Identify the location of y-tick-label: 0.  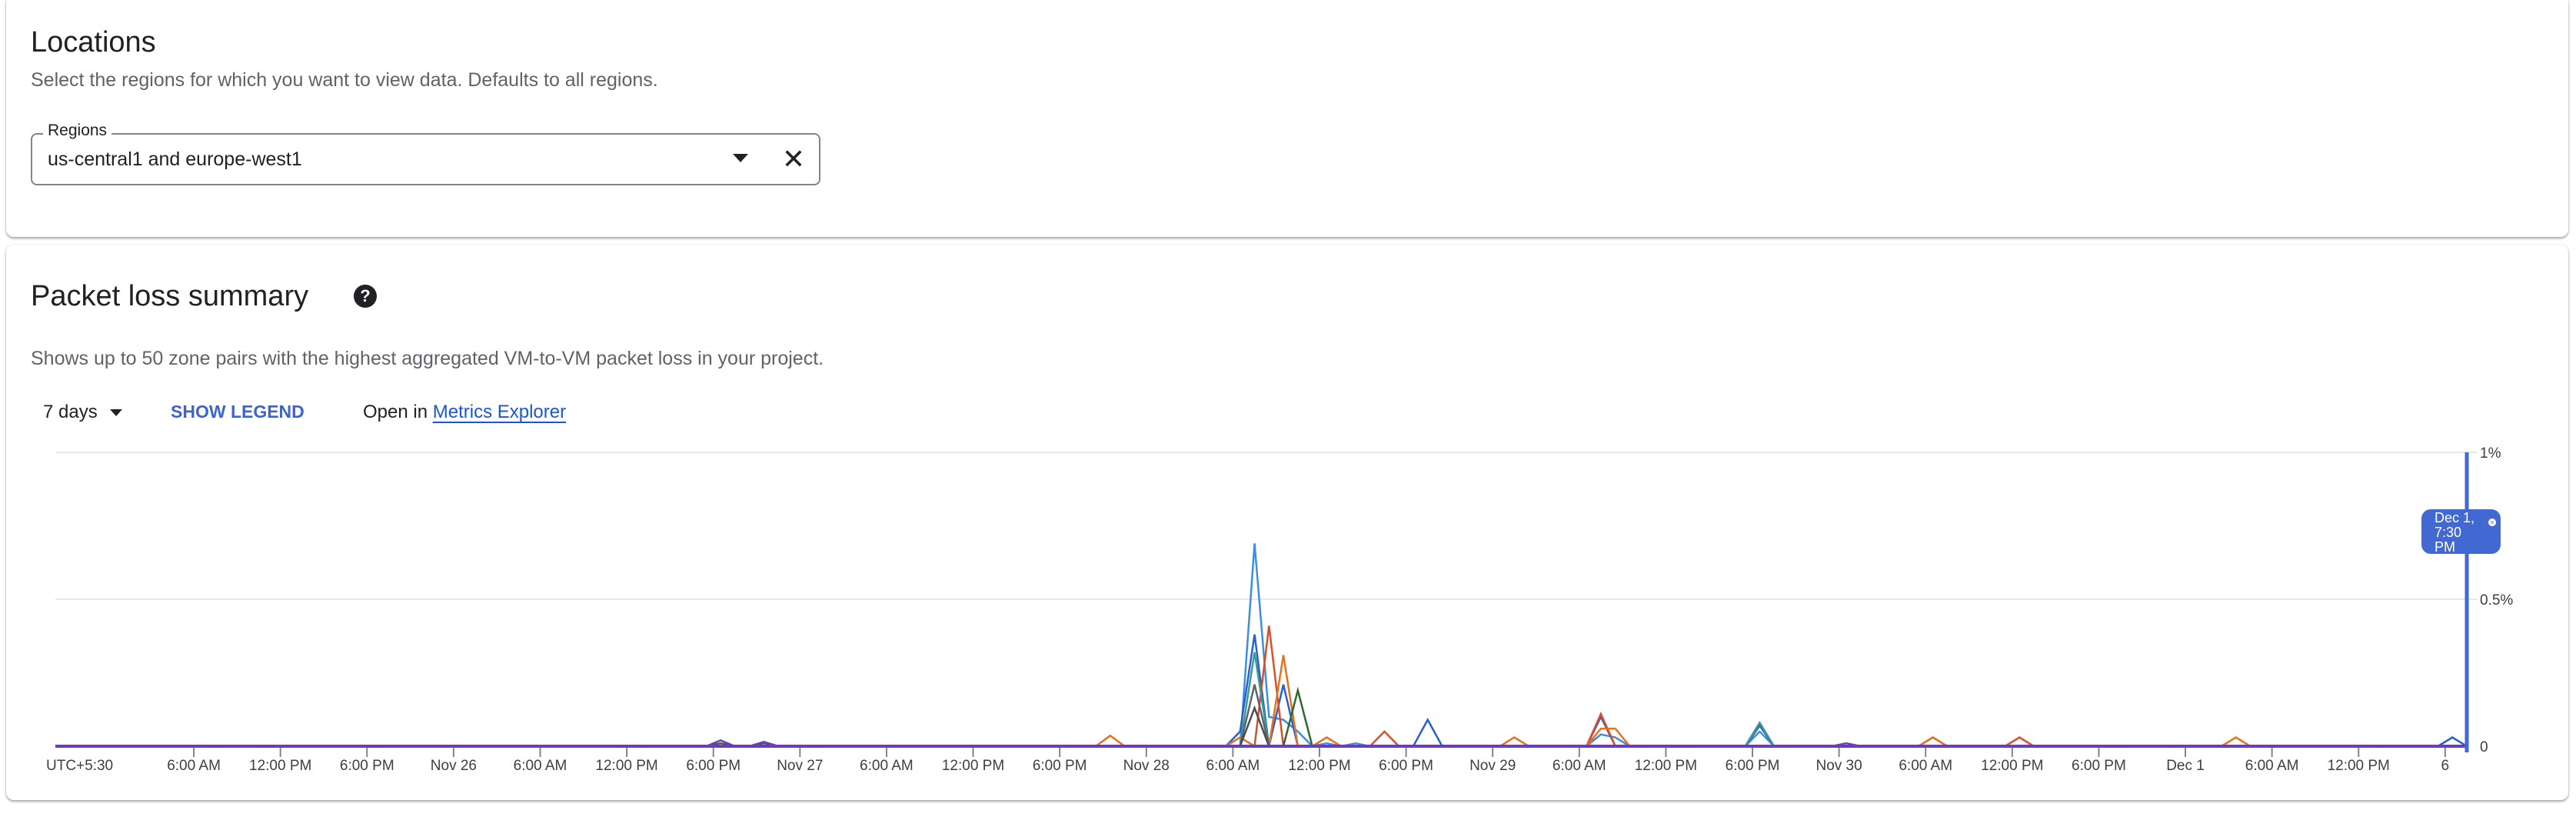
(2484, 747).